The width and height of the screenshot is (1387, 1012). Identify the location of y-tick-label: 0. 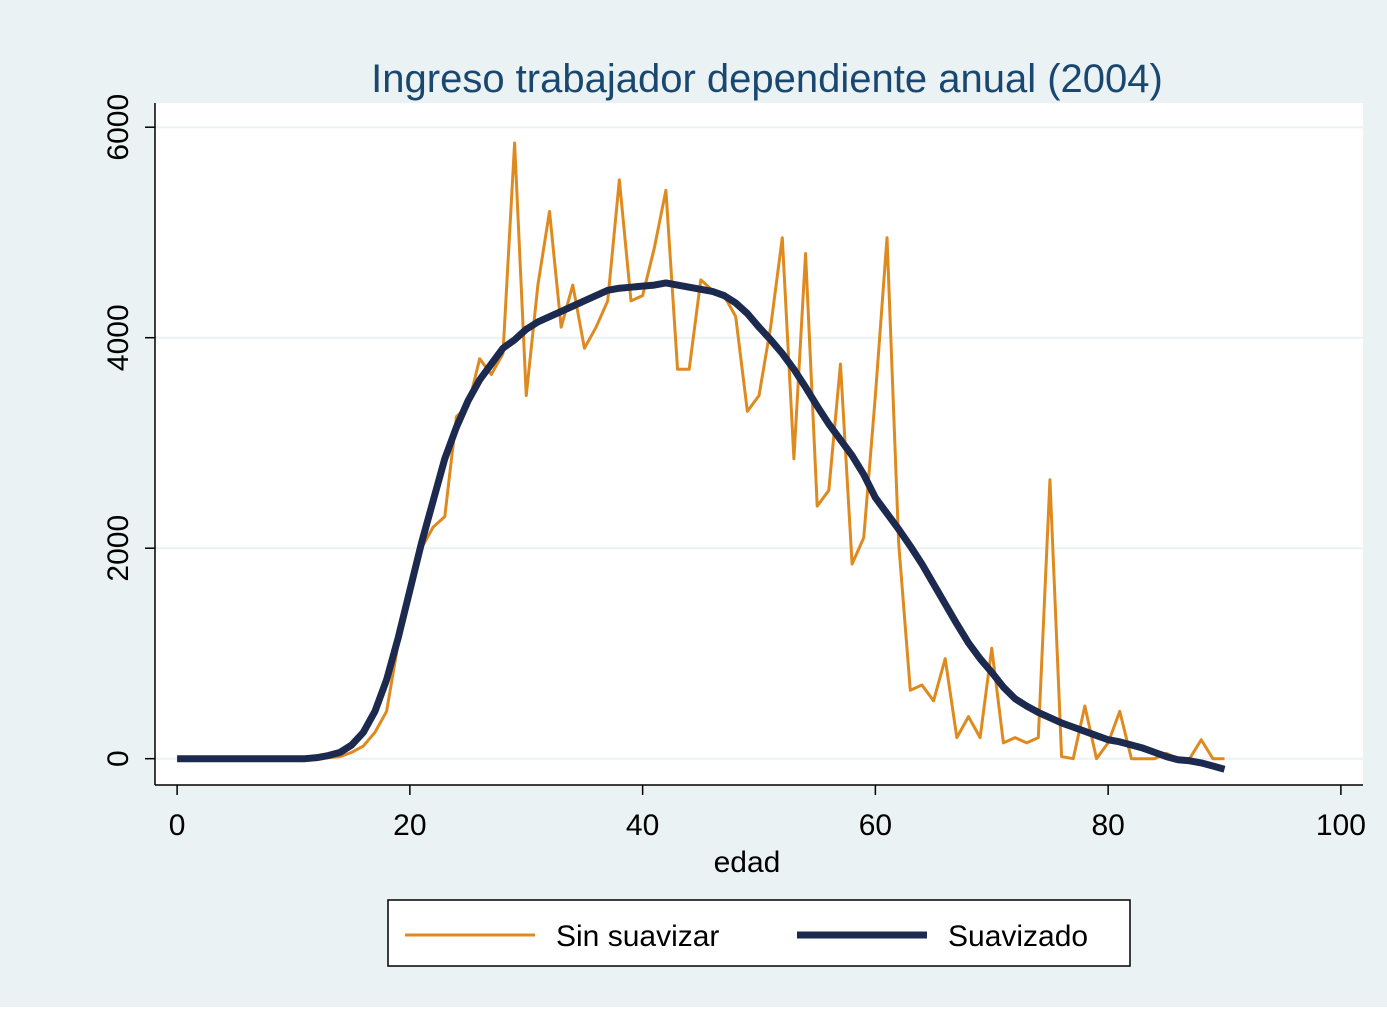
(118, 758).